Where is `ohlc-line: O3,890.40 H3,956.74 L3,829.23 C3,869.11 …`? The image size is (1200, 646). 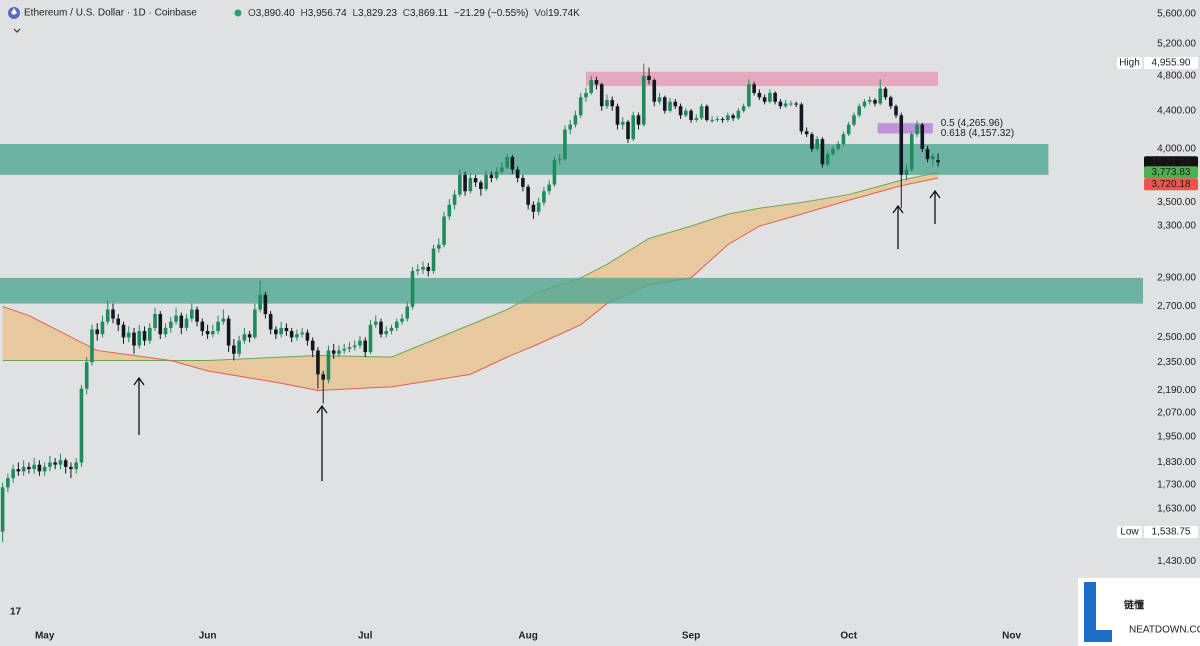 ohlc-line: O3,890.40 H3,956.74 L3,829.23 C3,869.11 … is located at coordinates (414, 13).